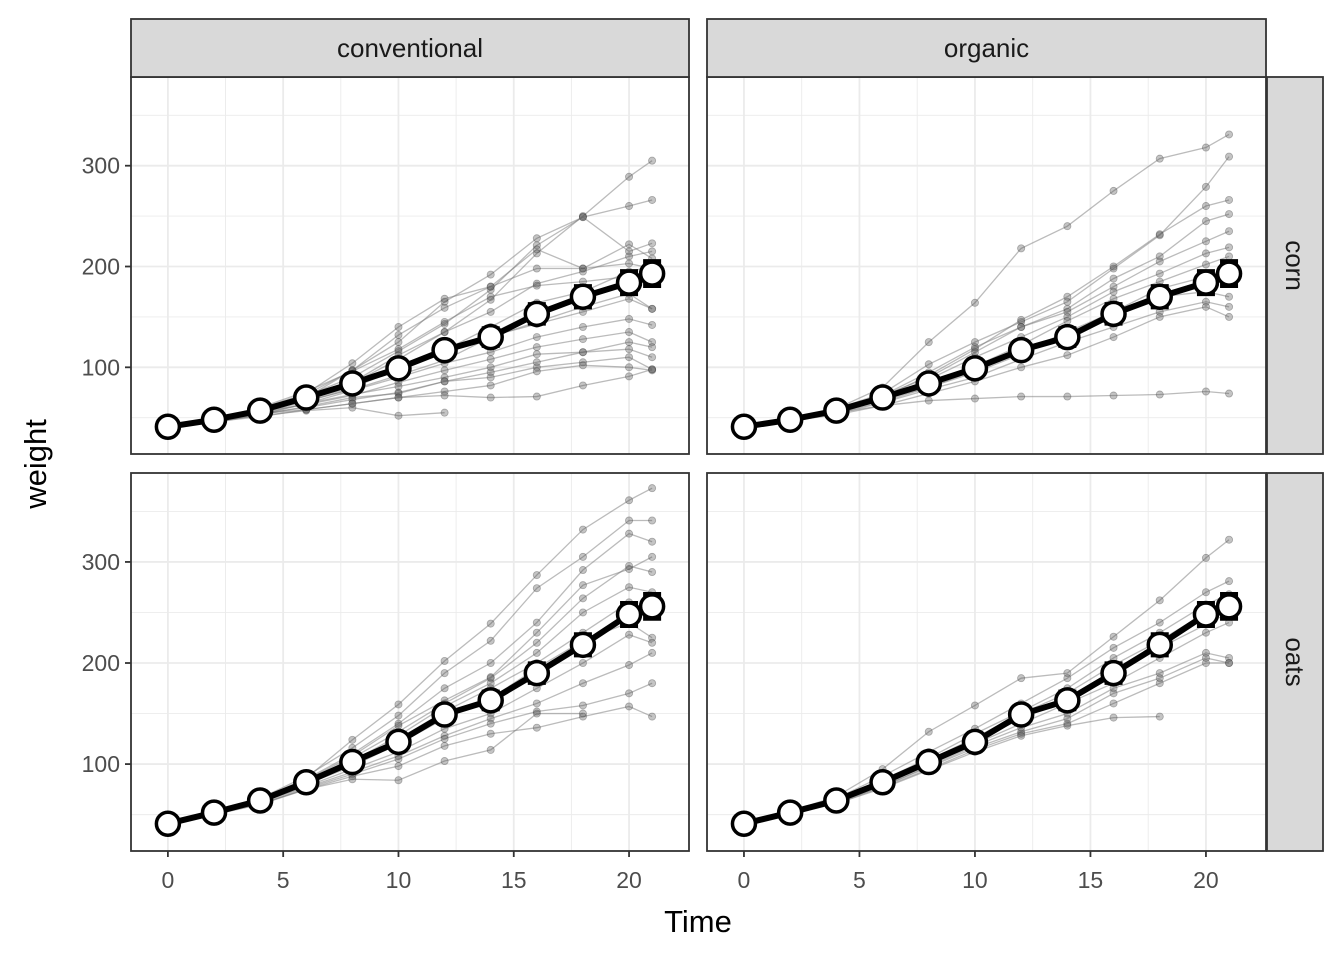 This screenshot has width=1344, height=960. Describe the element at coordinates (101, 267) in the screenshot. I see `y-tick-label: 200` at that location.